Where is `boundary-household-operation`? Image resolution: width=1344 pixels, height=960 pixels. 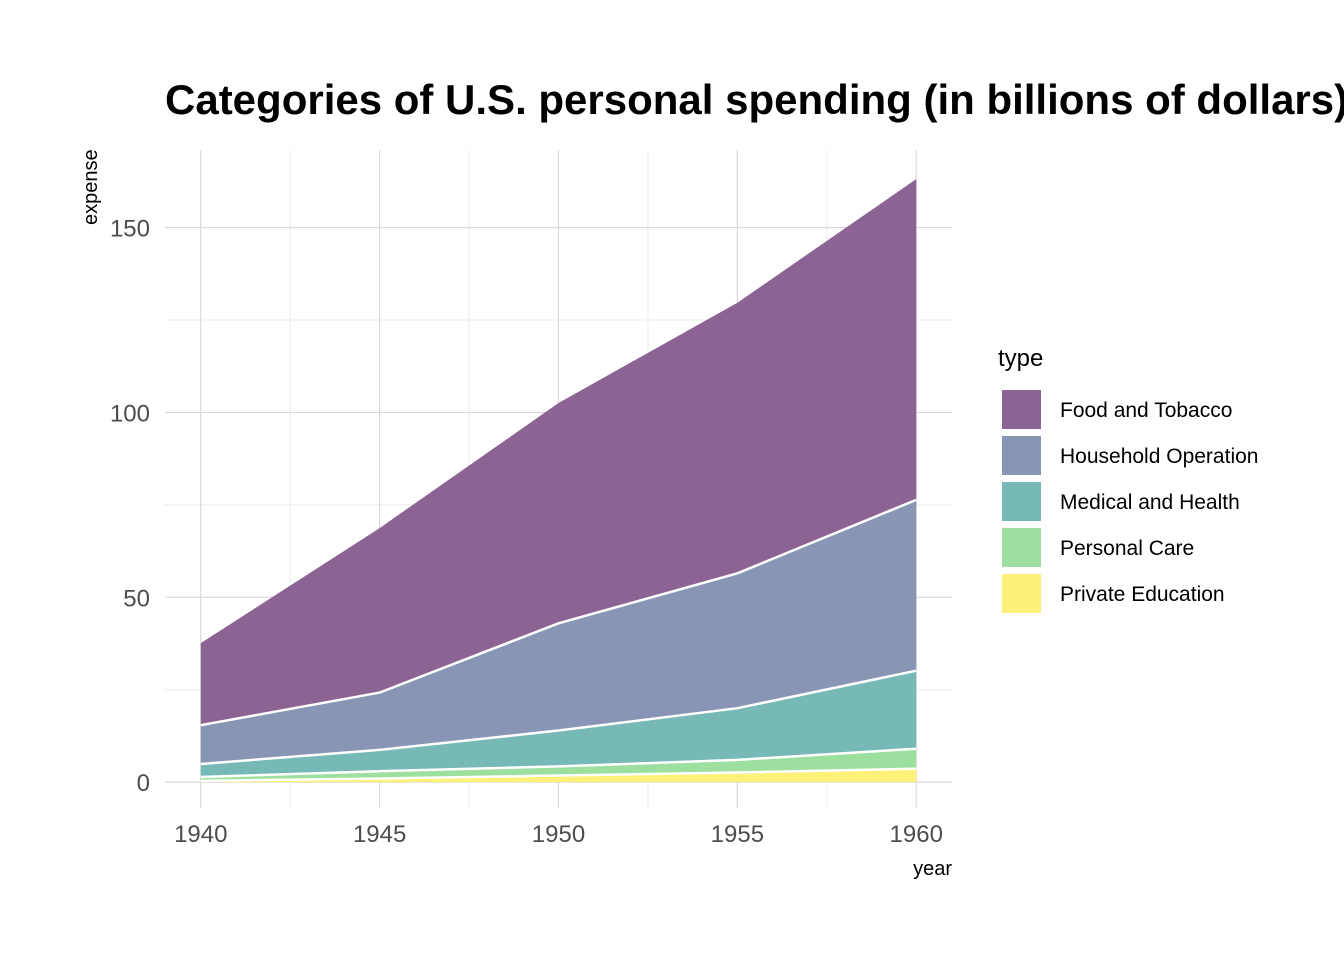
boundary-household-operation is located at coordinates (558, 612).